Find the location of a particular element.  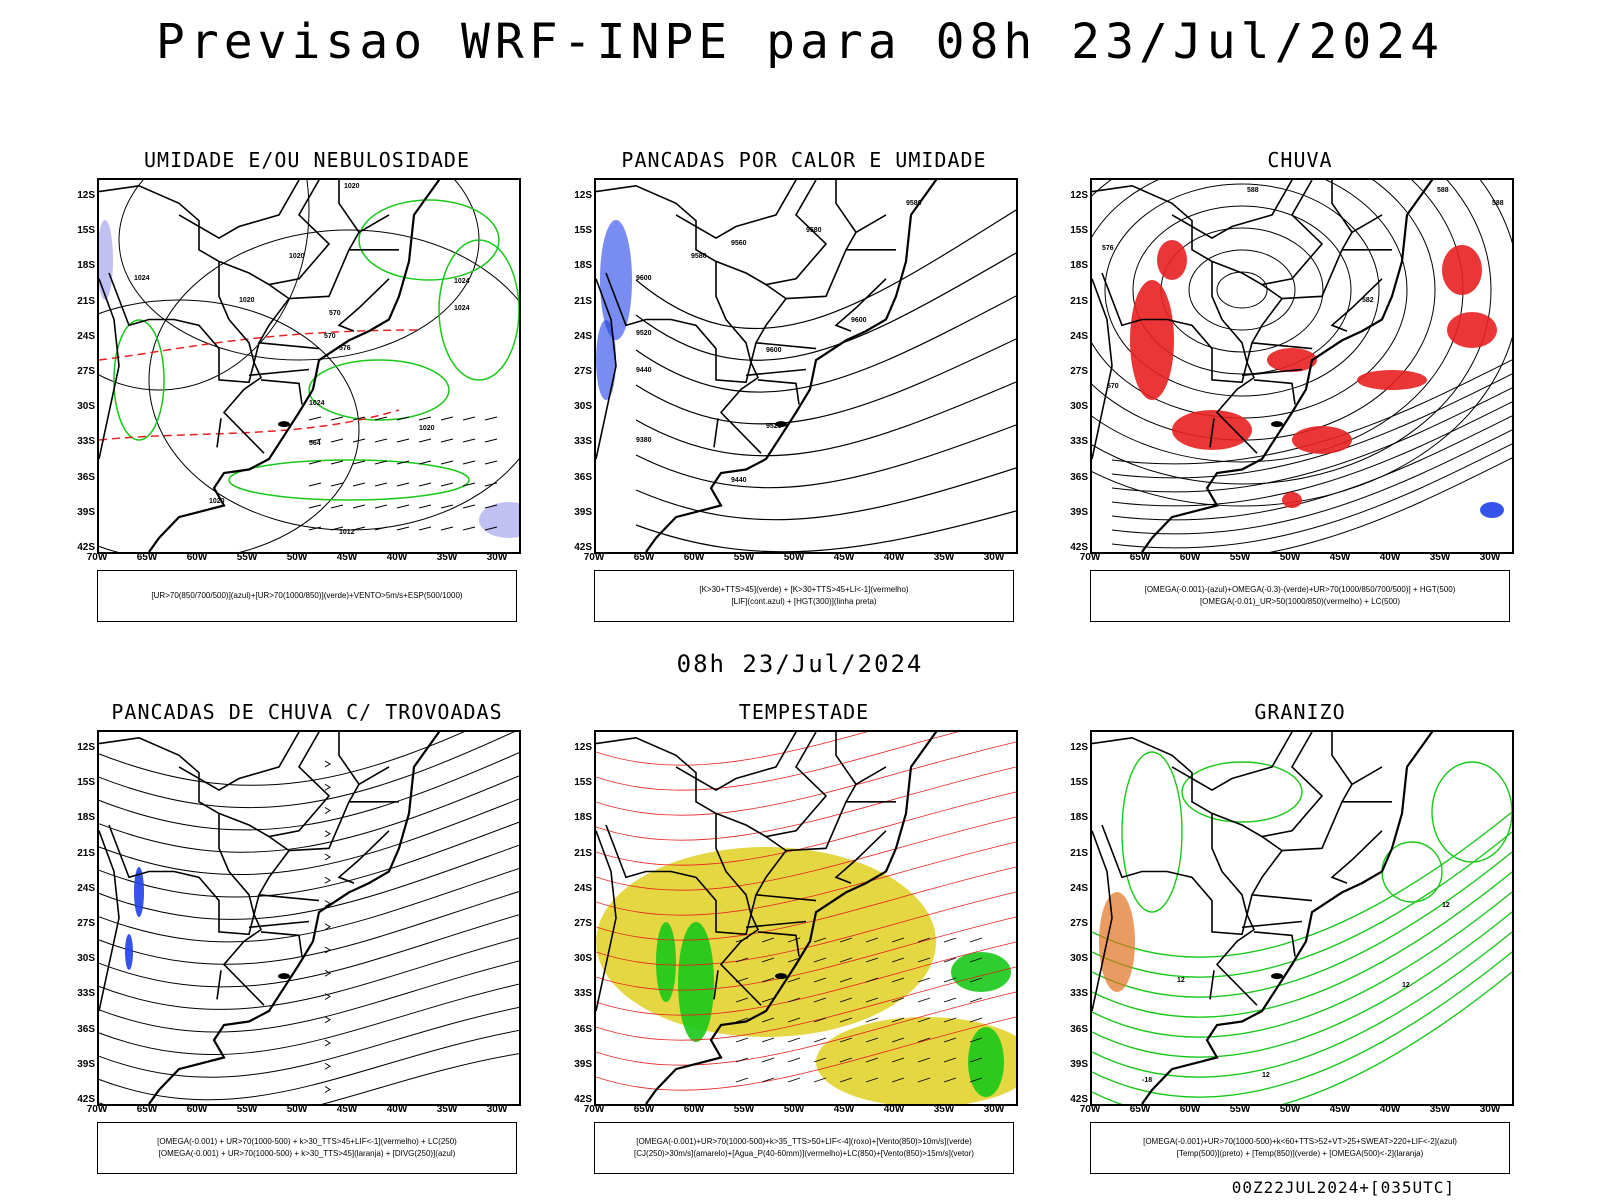

contour-label: 1024 is located at coordinates (317, 403).